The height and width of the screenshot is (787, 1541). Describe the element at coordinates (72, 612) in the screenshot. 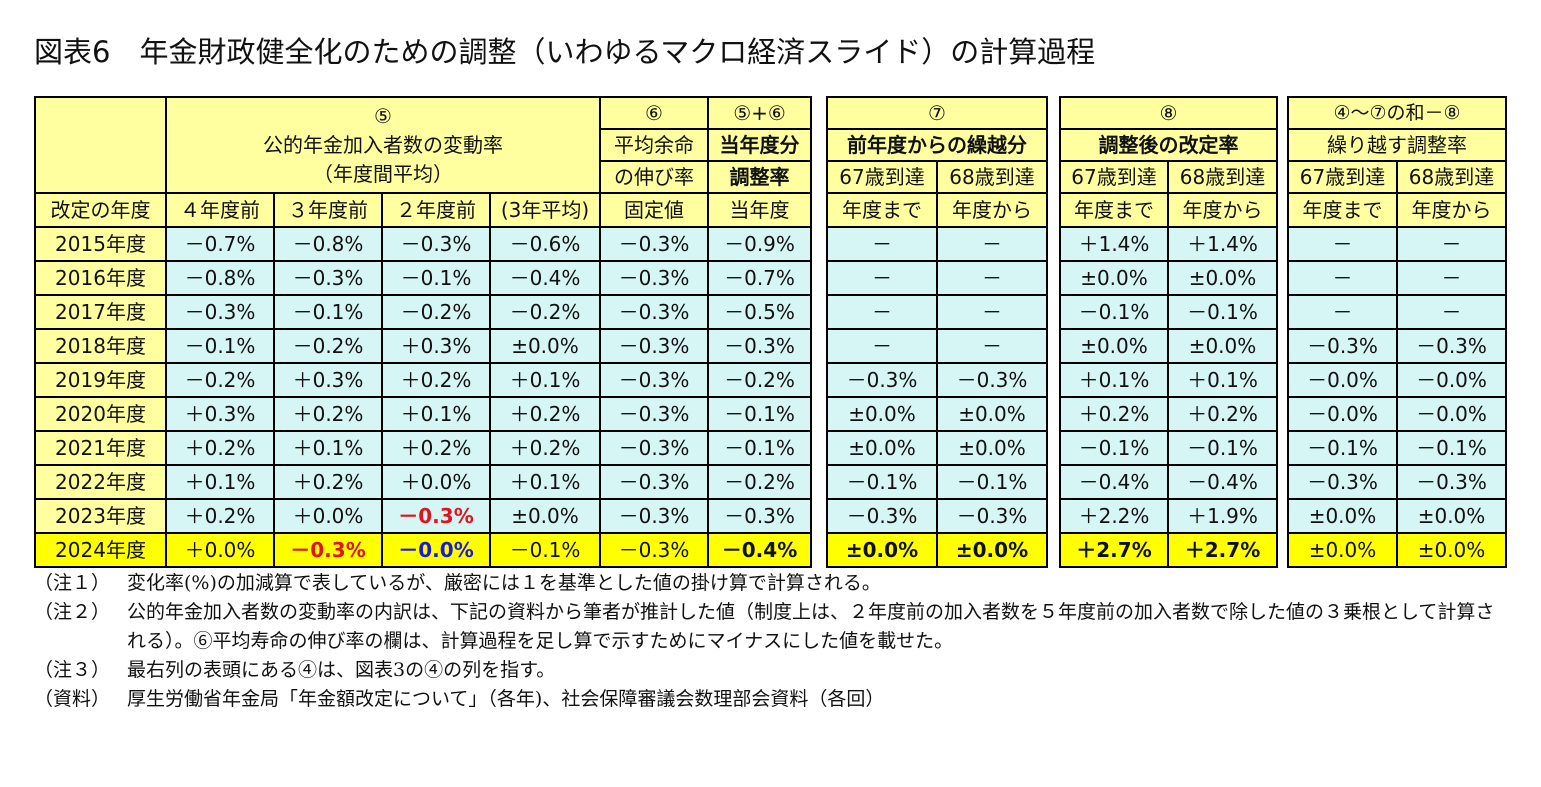

I see `note-tag: （注２）` at that location.